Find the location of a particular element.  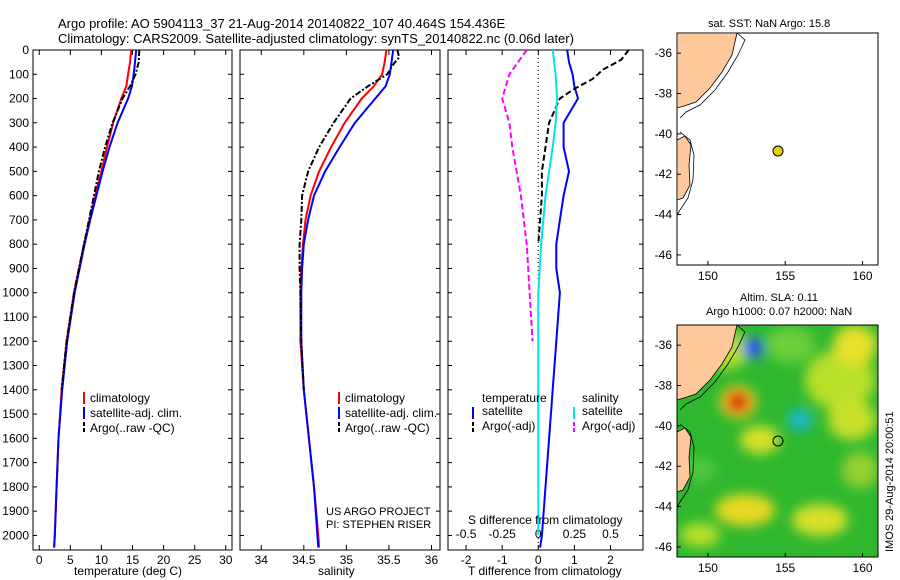

series-line-argo-adj- is located at coordinates (583, 147).